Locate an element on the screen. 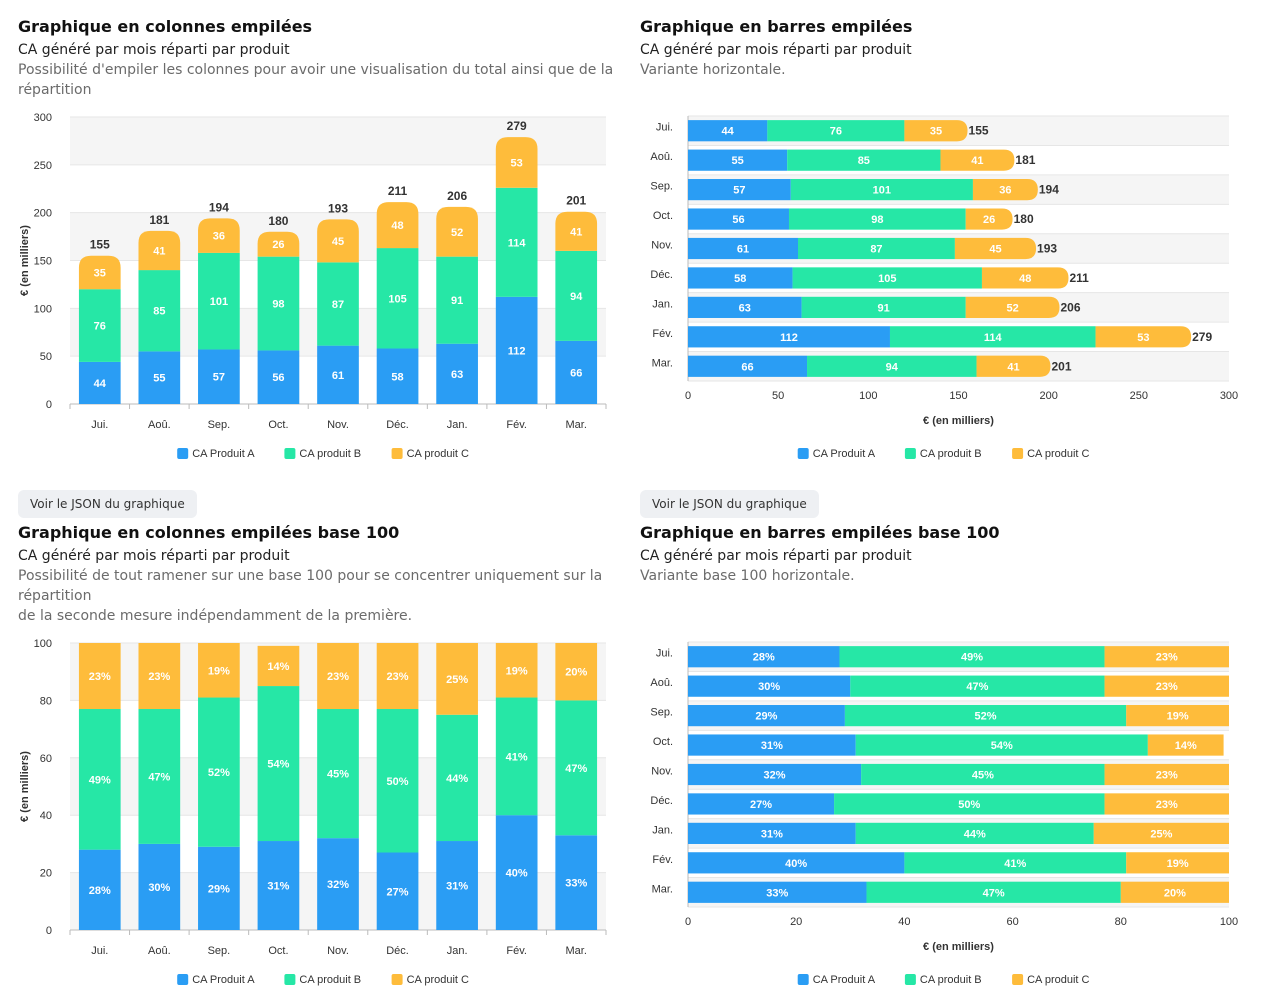  bar-data-label: 29% is located at coordinates (766, 717).